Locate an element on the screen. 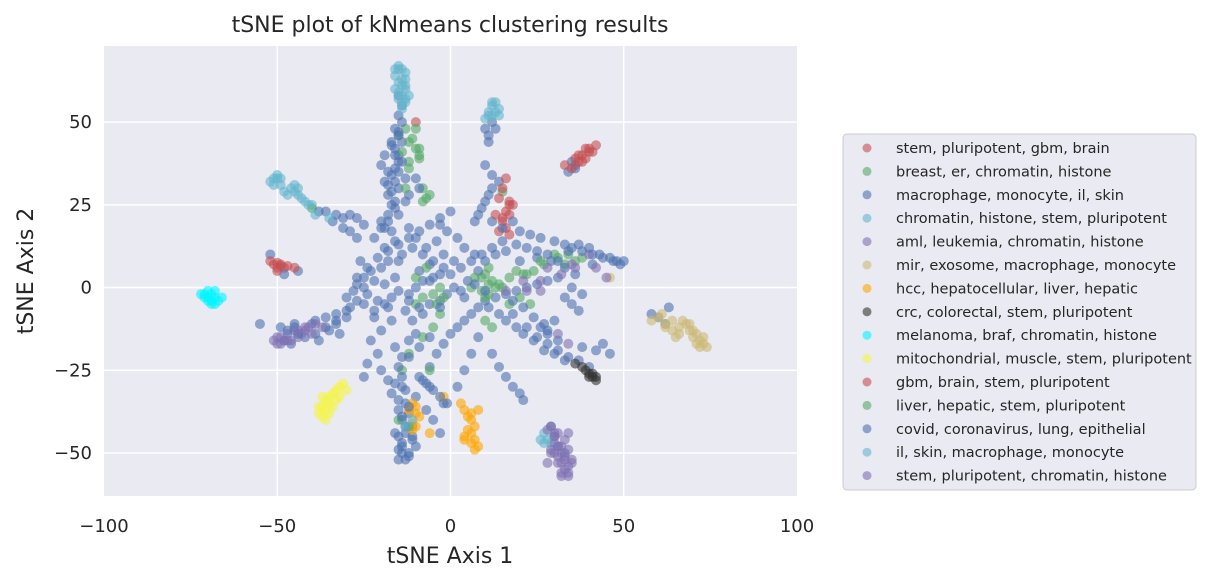 The width and height of the screenshot is (1211, 587). legend-label: hcc, hepatocellular, liver, hepatic is located at coordinates (1017, 289).